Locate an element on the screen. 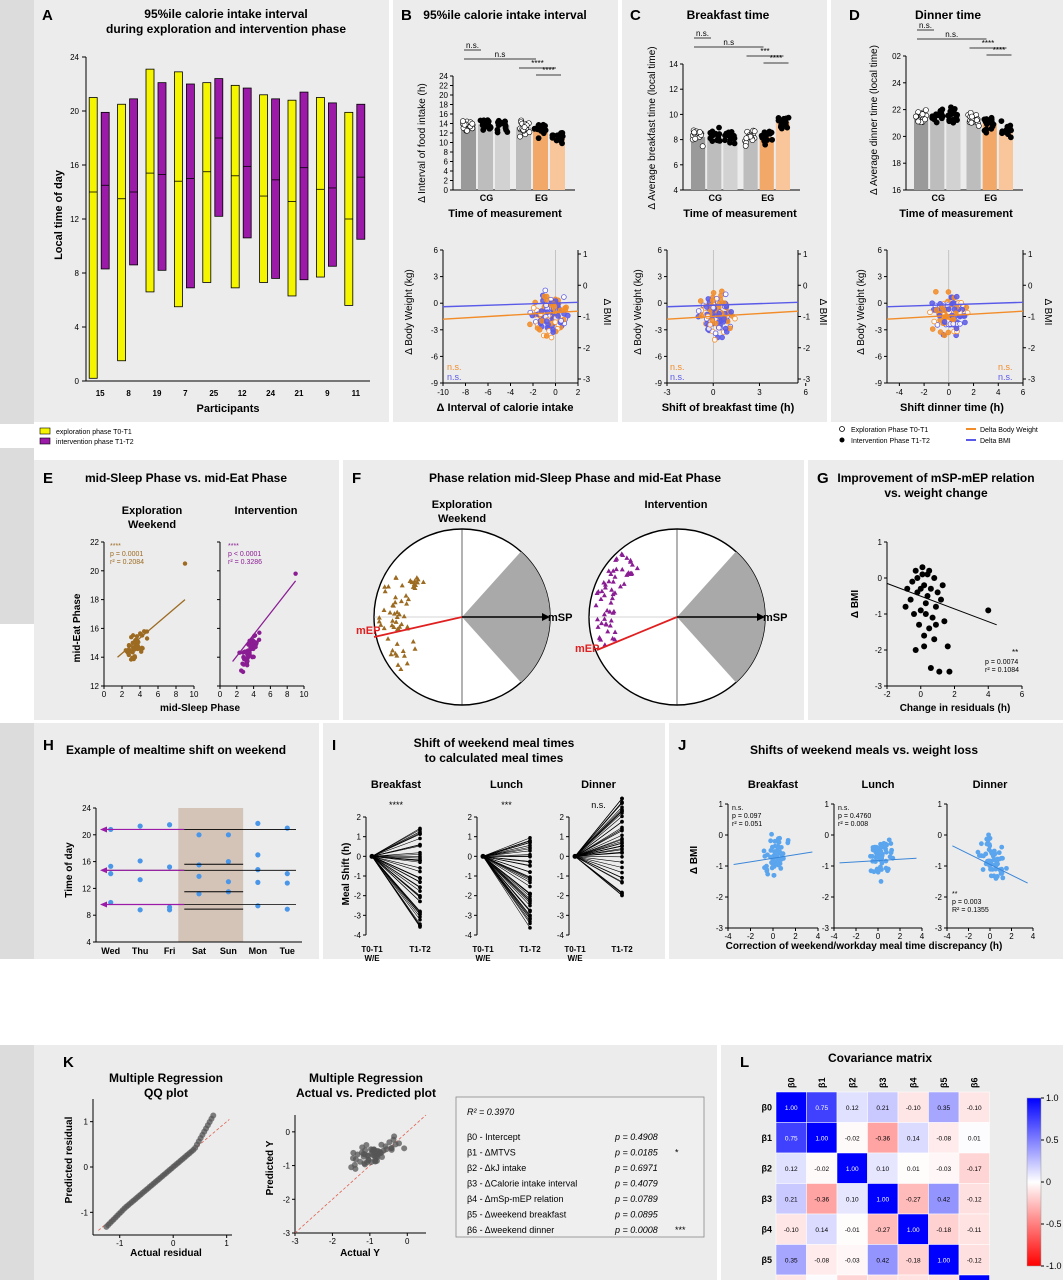 Image resolution: width=1063 pixels, height=1280 pixels. panel-C-bottom-xlabel: Shift of breakfast time (h) is located at coordinates (728, 408).